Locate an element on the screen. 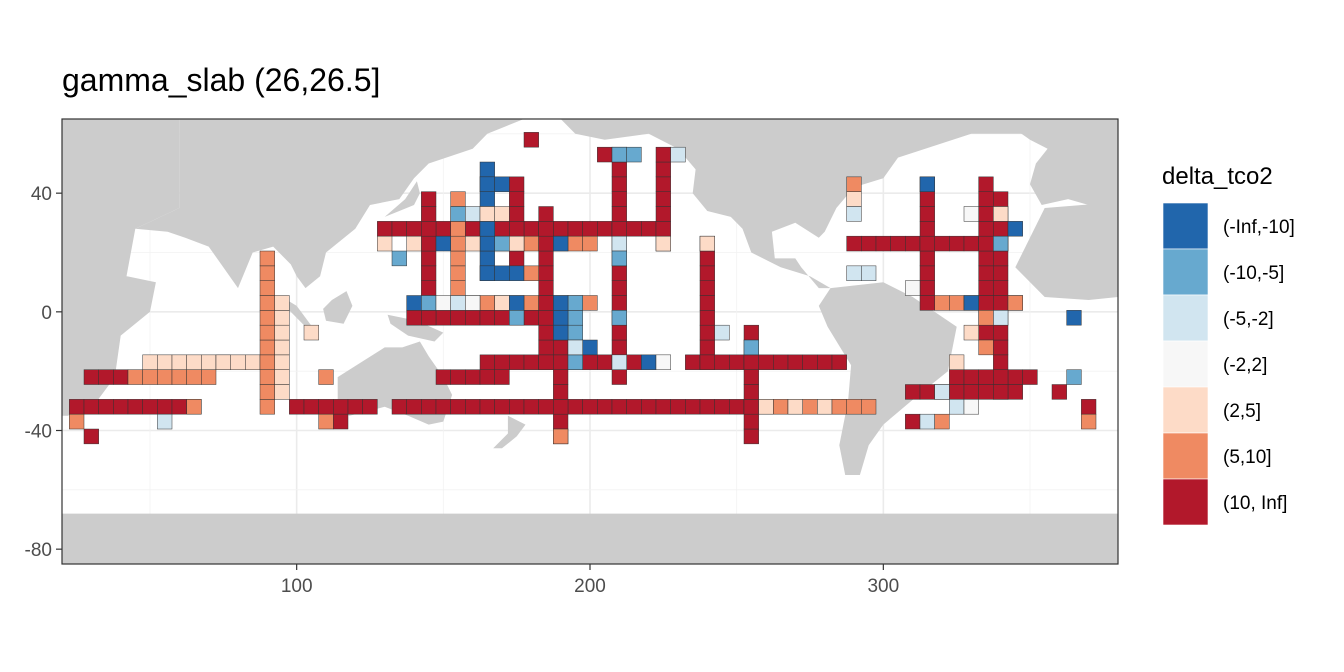 The image size is (1344, 672). land-newzealand is located at coordinates (509, 432).